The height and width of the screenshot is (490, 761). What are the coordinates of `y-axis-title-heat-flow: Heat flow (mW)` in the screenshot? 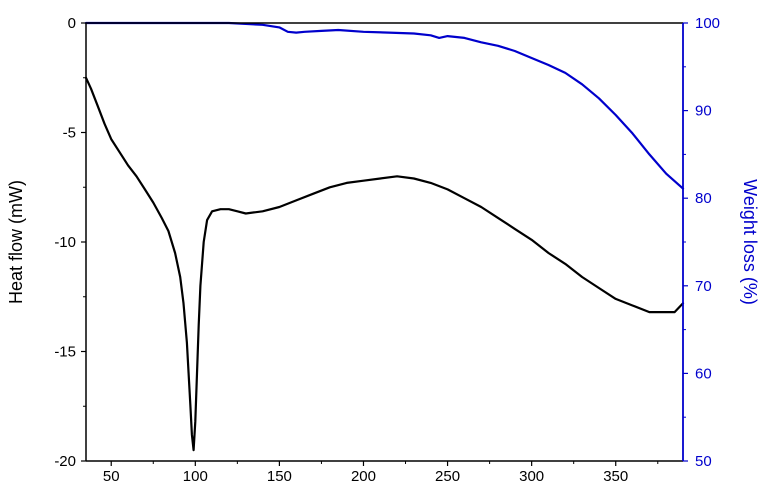 It's located at (16, 242).